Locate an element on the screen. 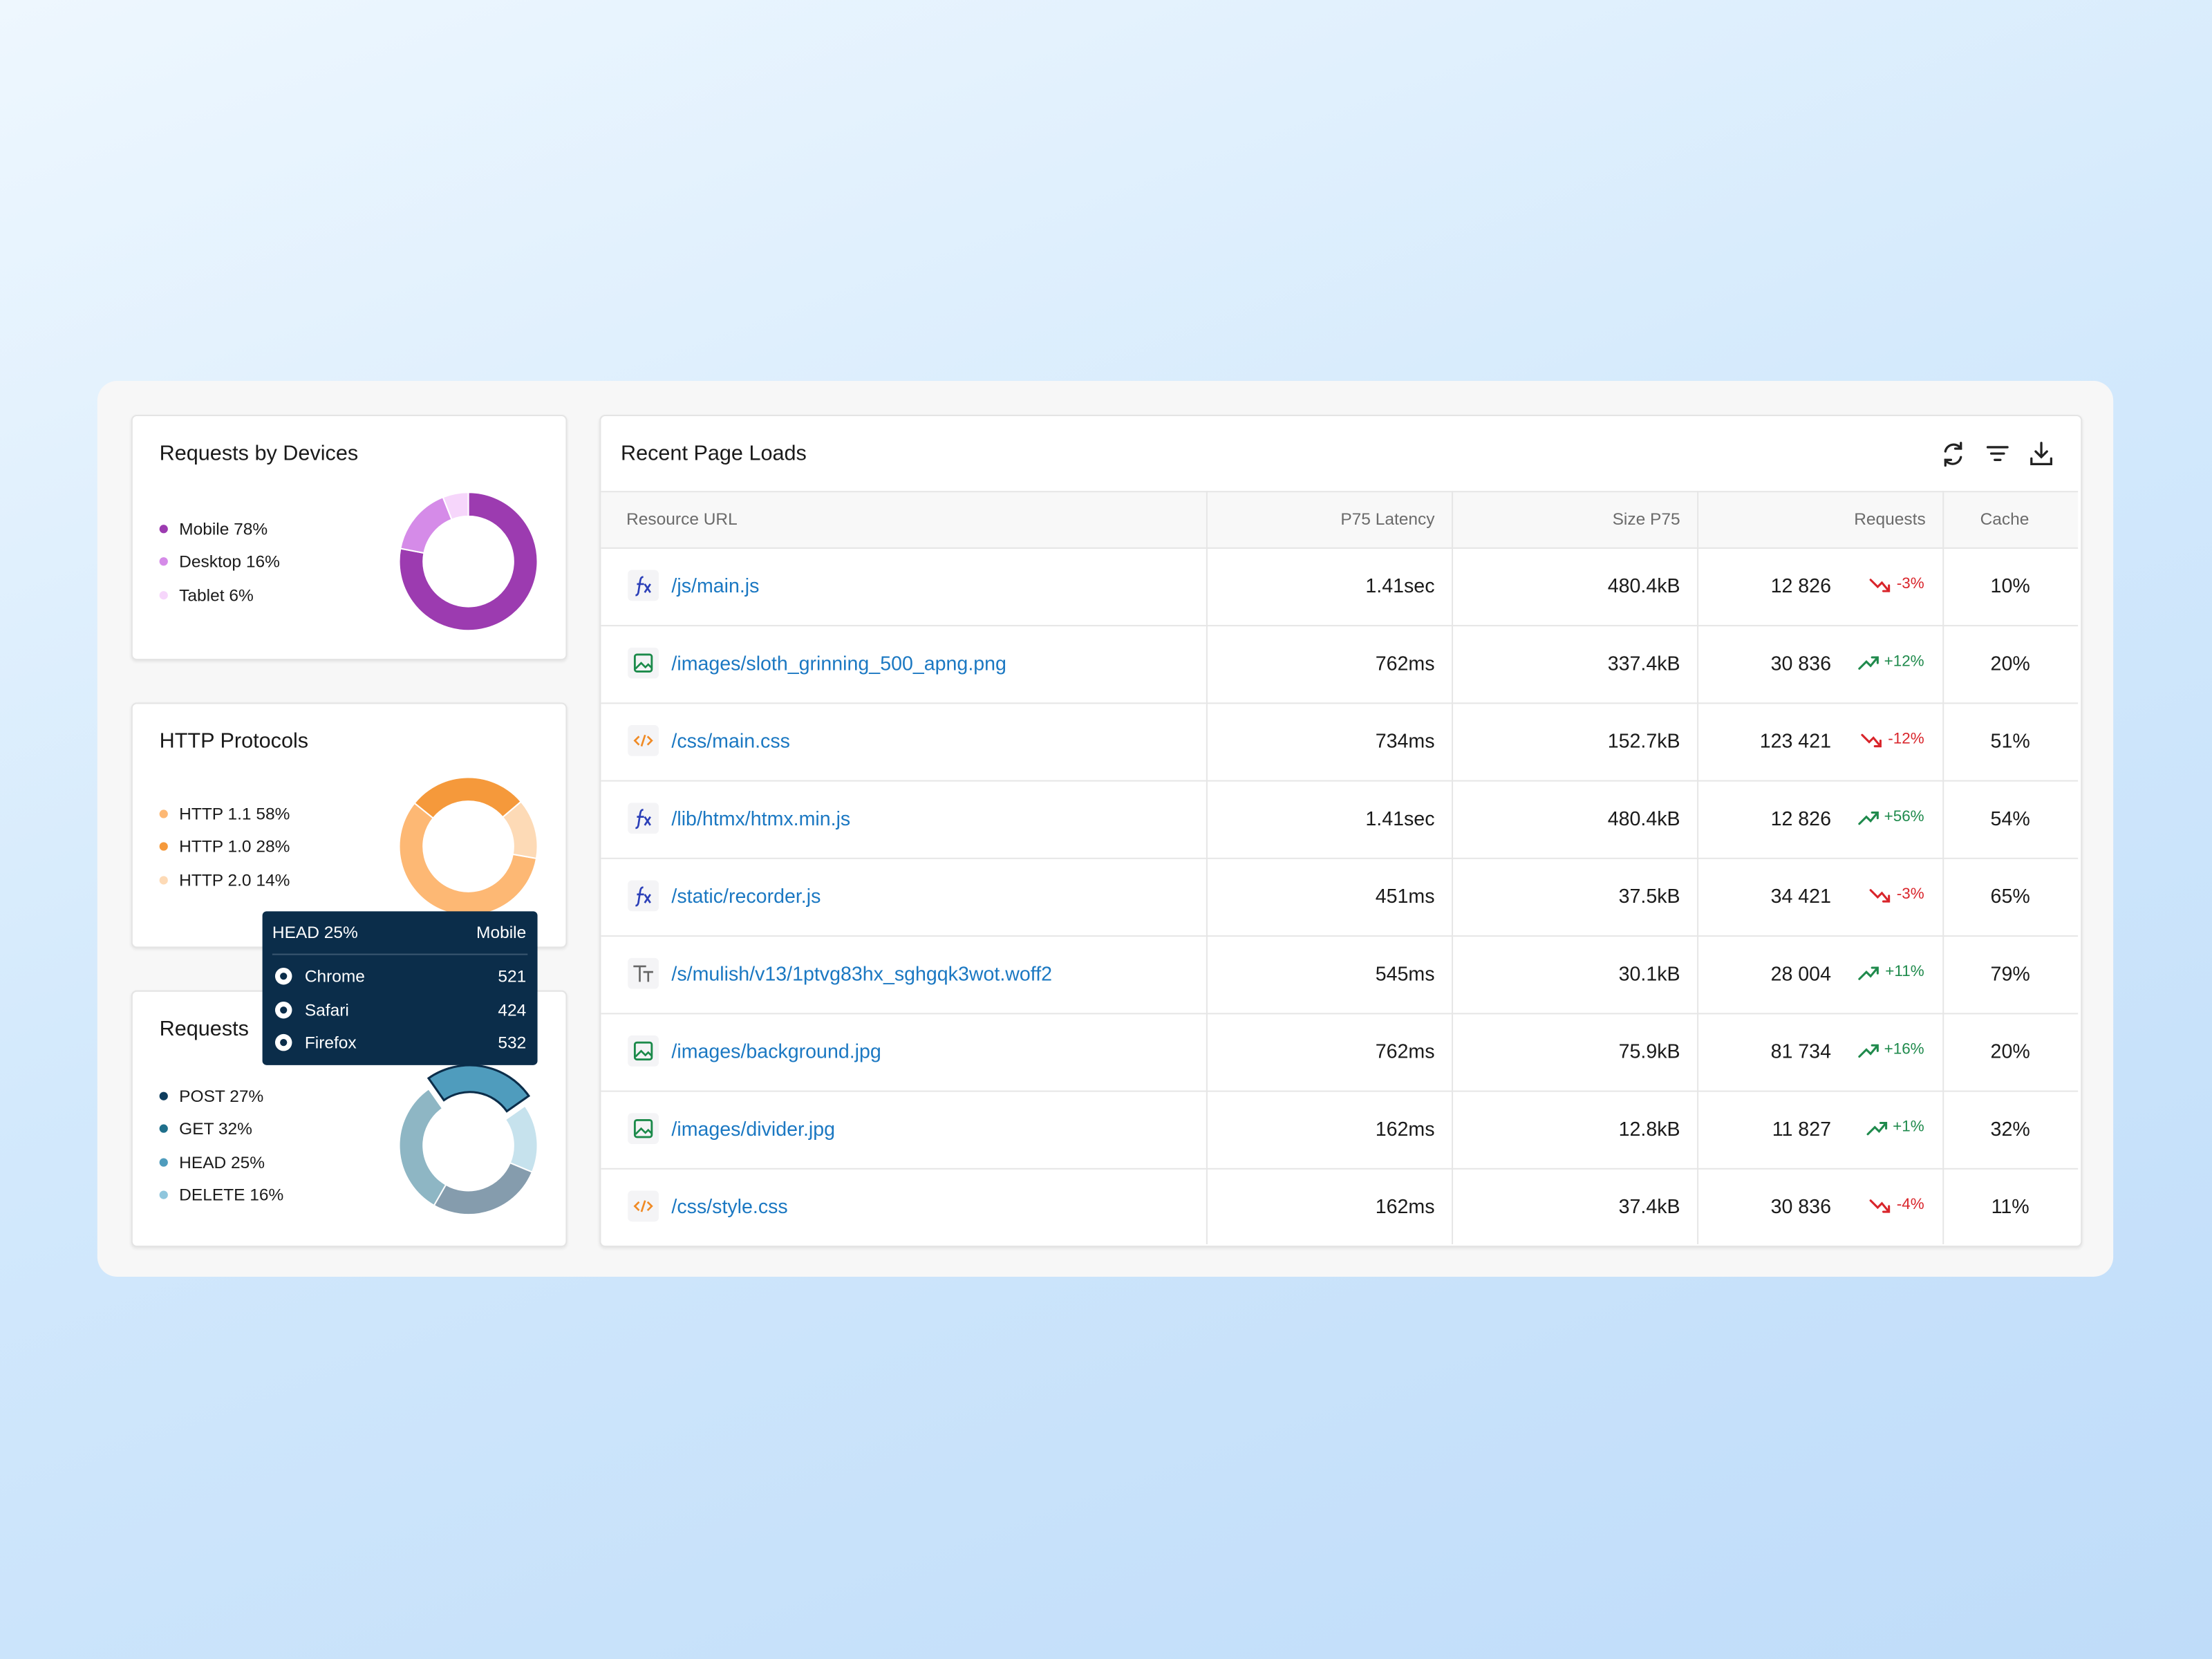 This screenshot has width=2212, height=1659. filter-button is located at coordinates (1998, 453).